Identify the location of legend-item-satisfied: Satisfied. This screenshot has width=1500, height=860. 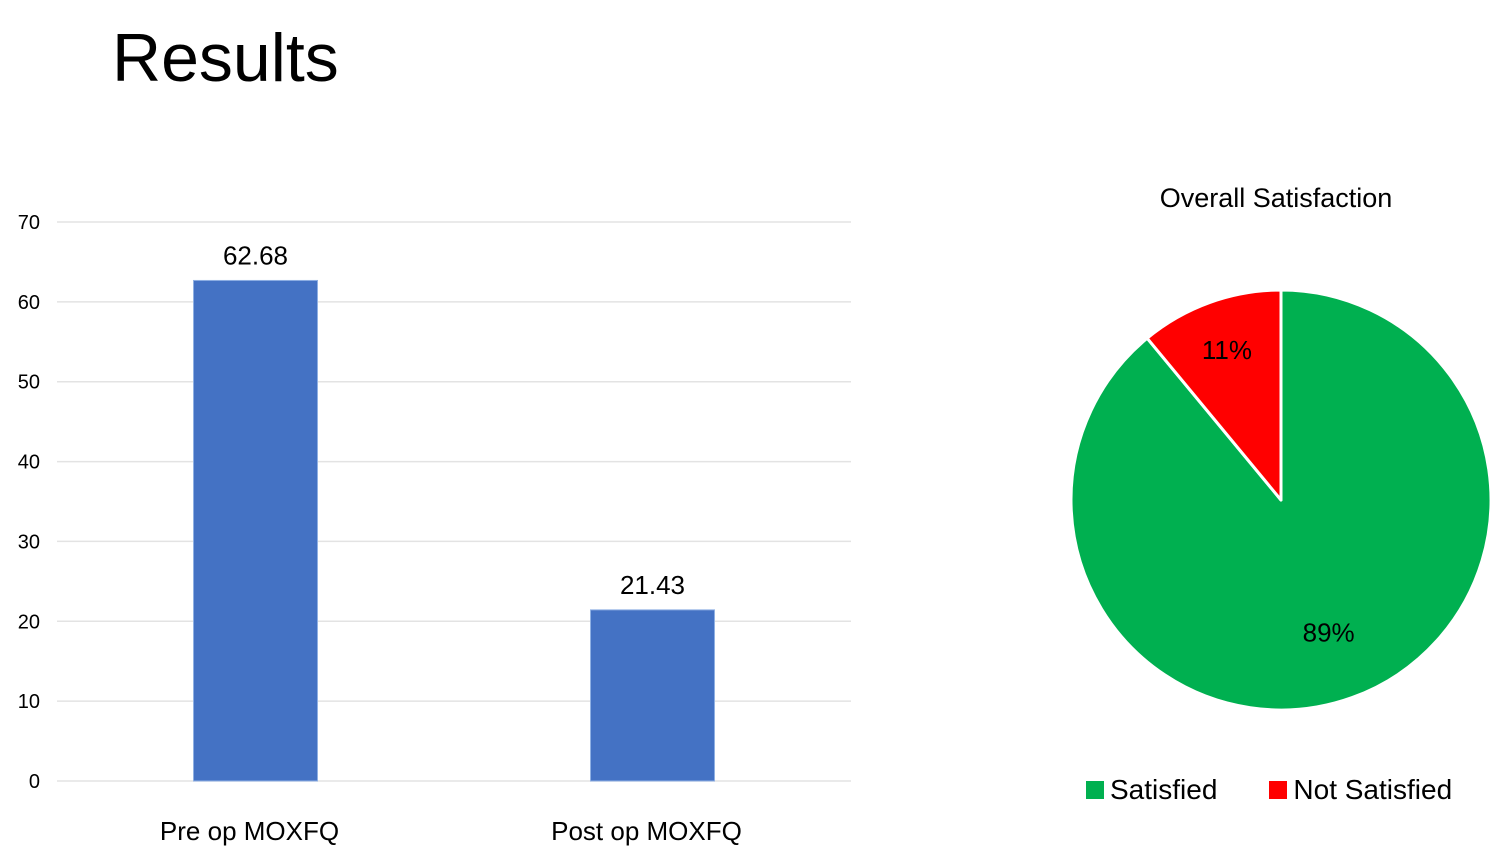
(1151, 790).